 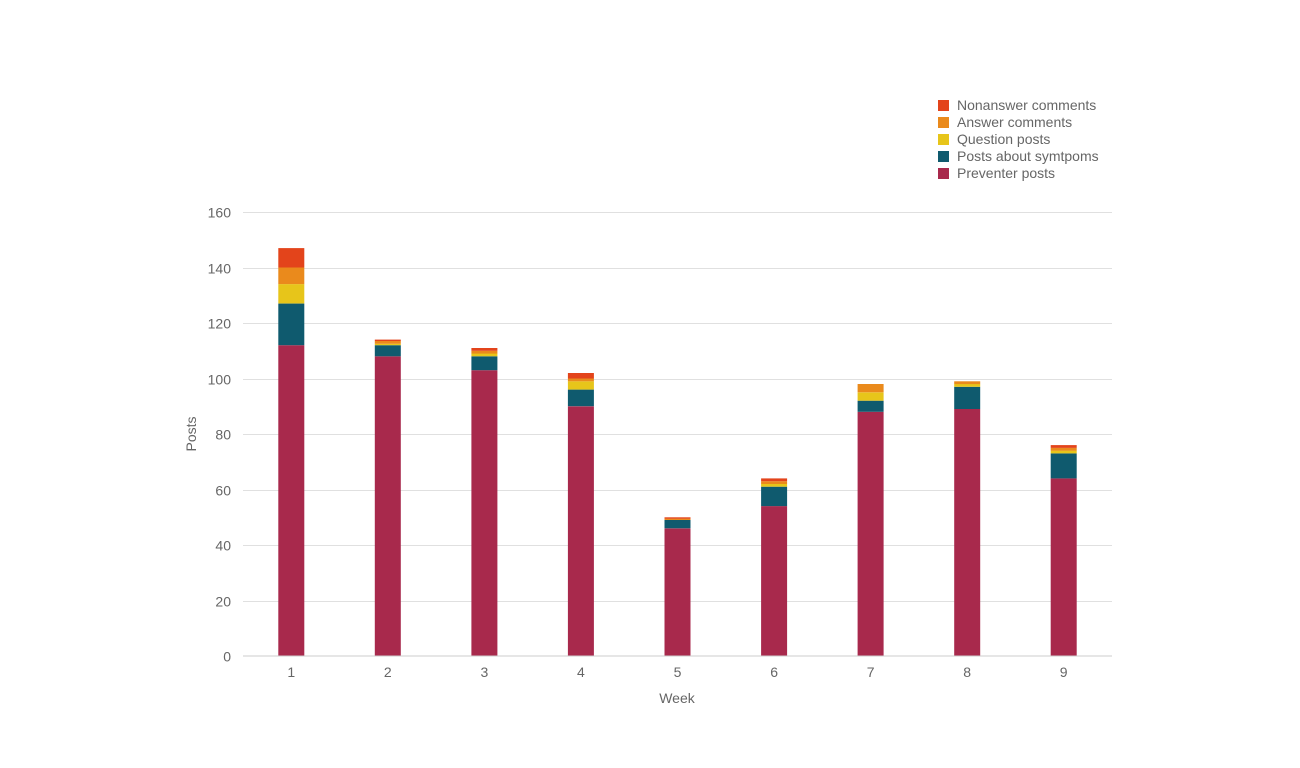 I want to click on x-tick-label: 6, so click(x=774, y=672).